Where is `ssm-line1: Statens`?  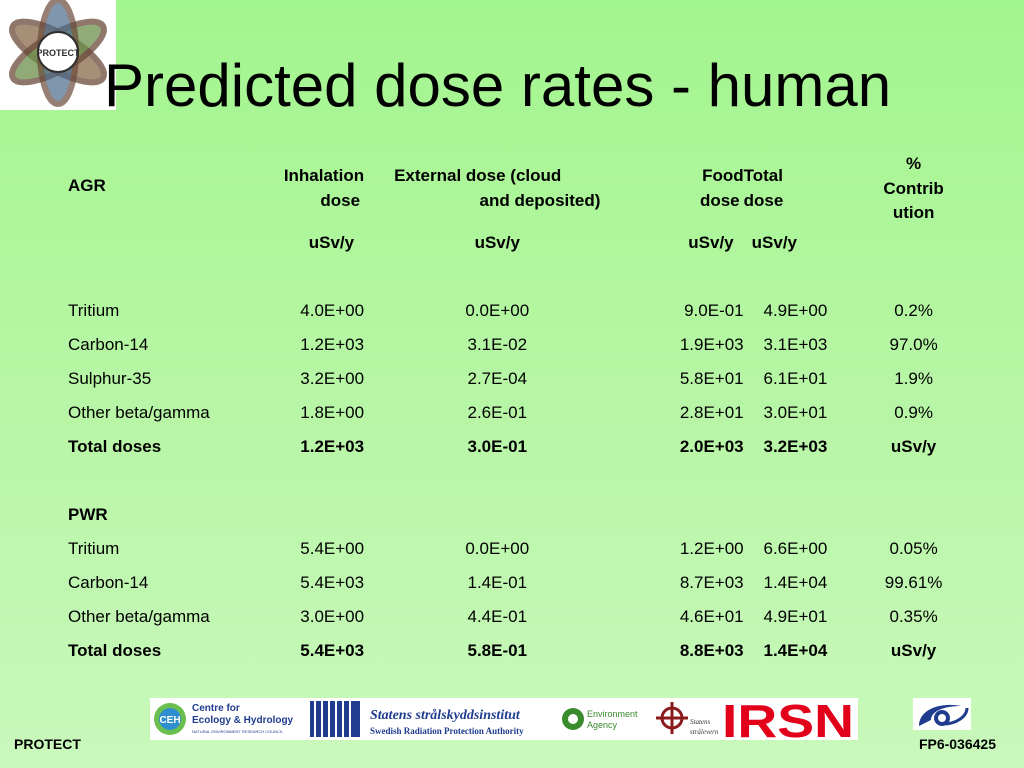
ssm-line1: Statens is located at coordinates (700, 722).